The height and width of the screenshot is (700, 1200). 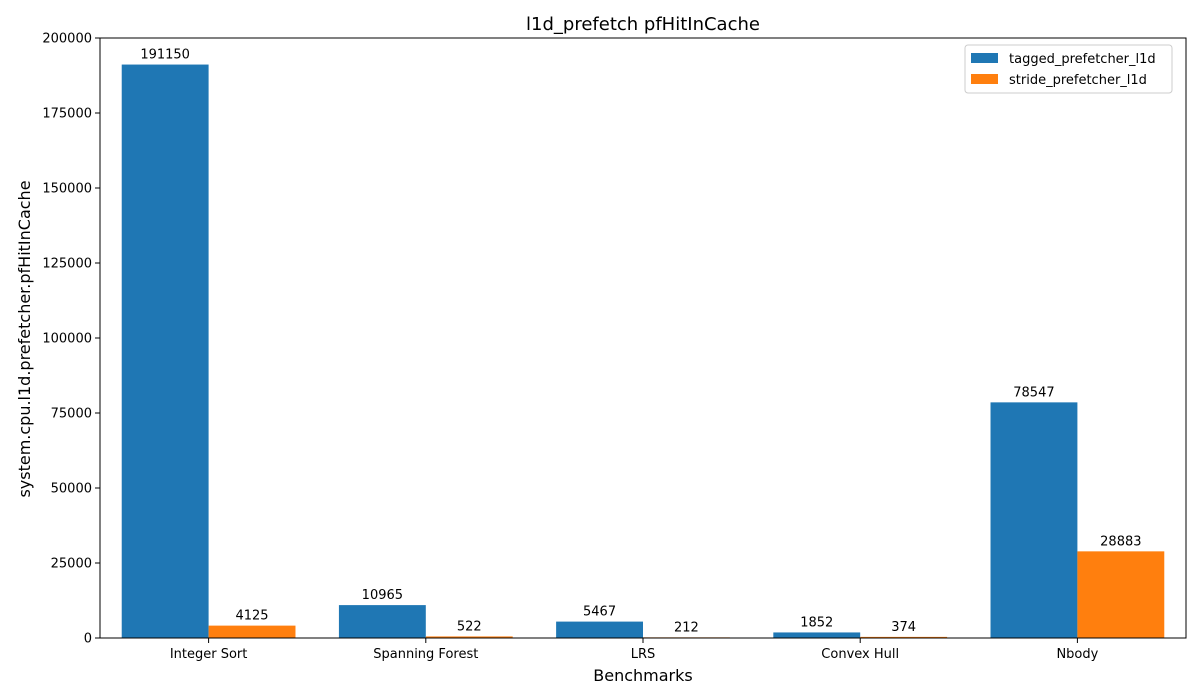 I want to click on bar-tagged_prefetcher_l1d-nbody, so click(x=1034, y=520).